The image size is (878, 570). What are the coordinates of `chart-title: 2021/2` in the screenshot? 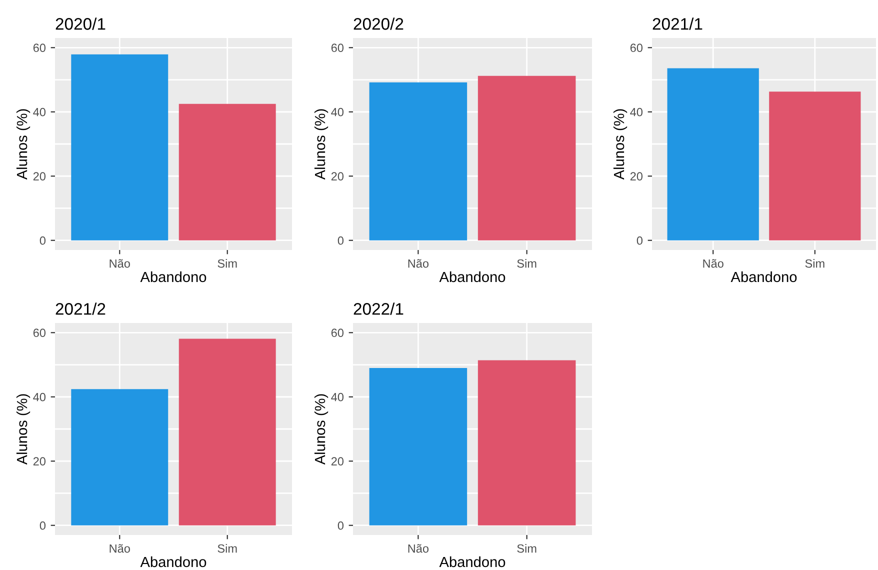 It's located at (81, 308).